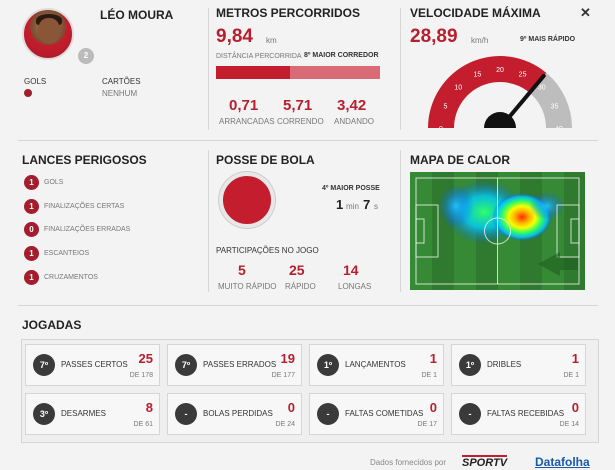  What do you see at coordinates (31, 229) in the screenshot?
I see `lance-count-badge: 0` at bounding box center [31, 229].